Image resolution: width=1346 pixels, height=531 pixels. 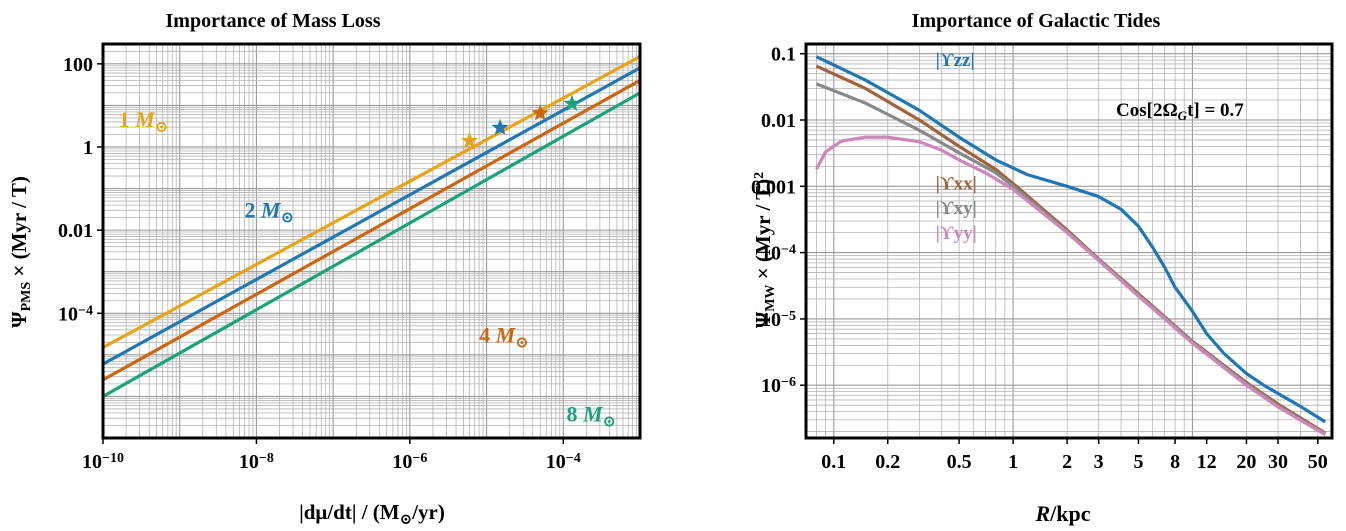 What do you see at coordinates (1175, 462) in the screenshot?
I see `x-tick-label: 8` at bounding box center [1175, 462].